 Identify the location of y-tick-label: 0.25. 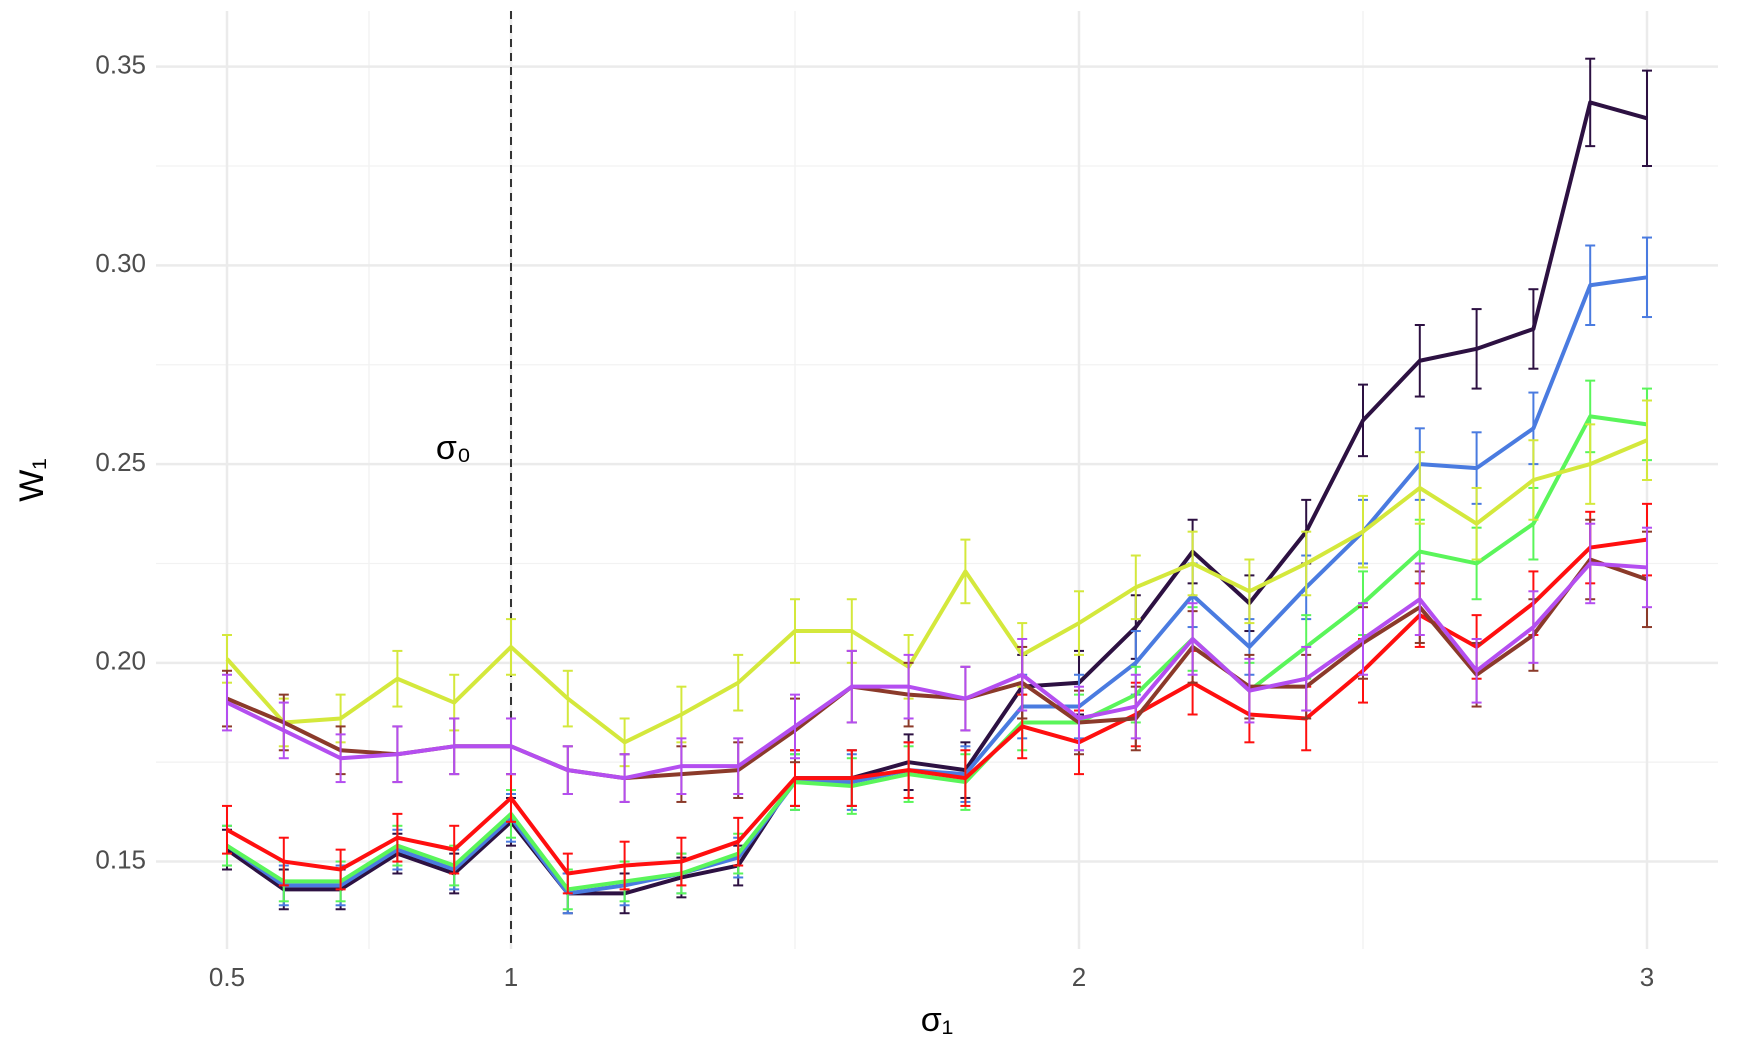
(120, 462).